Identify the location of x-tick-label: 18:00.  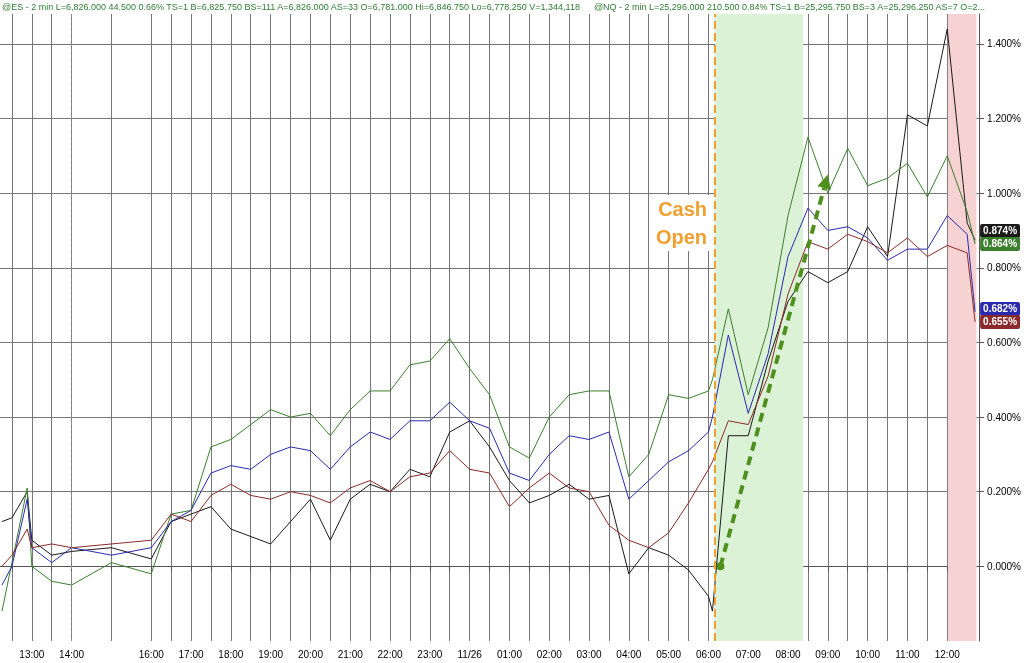
(231, 654).